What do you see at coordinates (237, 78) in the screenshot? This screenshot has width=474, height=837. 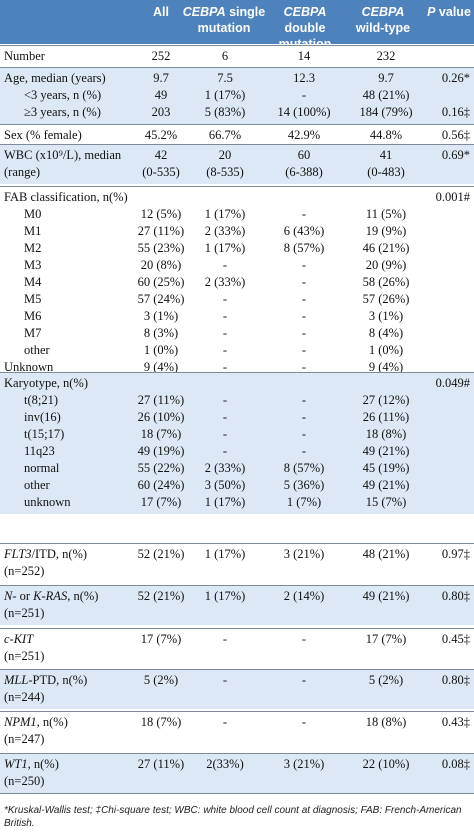 I see `table-row: Age, median (years) 9.7 7.5 12.3 9.7 0.26*` at bounding box center [237, 78].